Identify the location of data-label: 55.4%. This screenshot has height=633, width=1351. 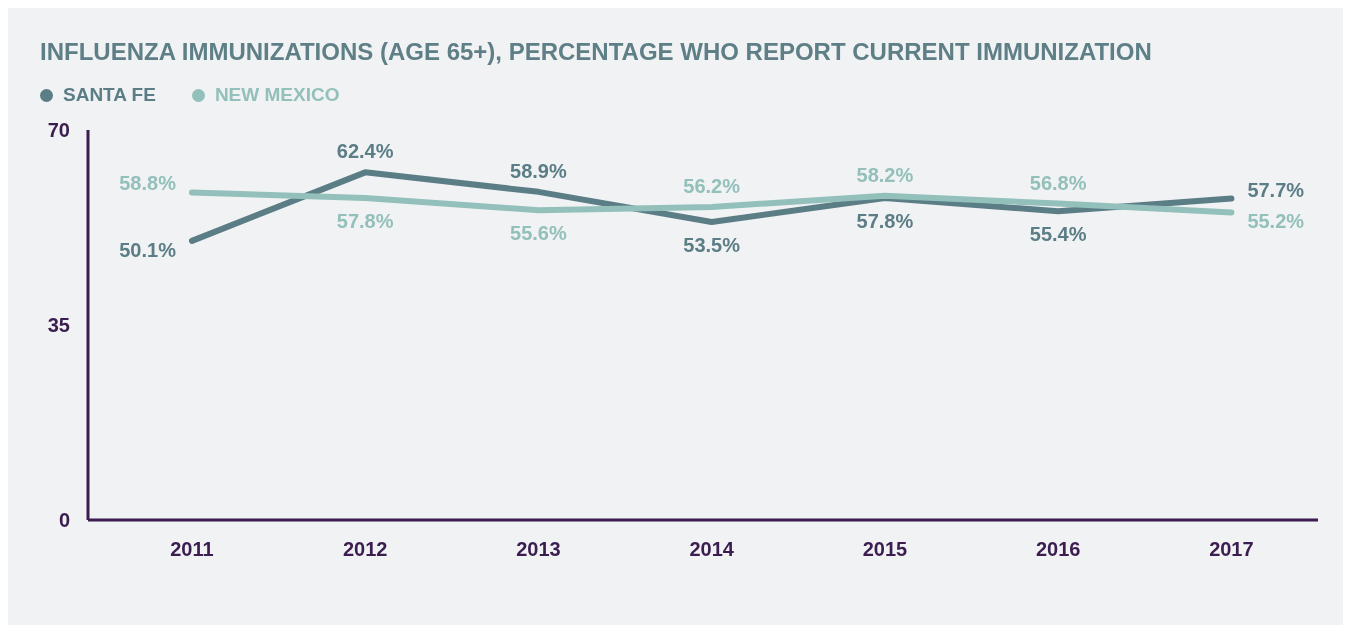
(1058, 234).